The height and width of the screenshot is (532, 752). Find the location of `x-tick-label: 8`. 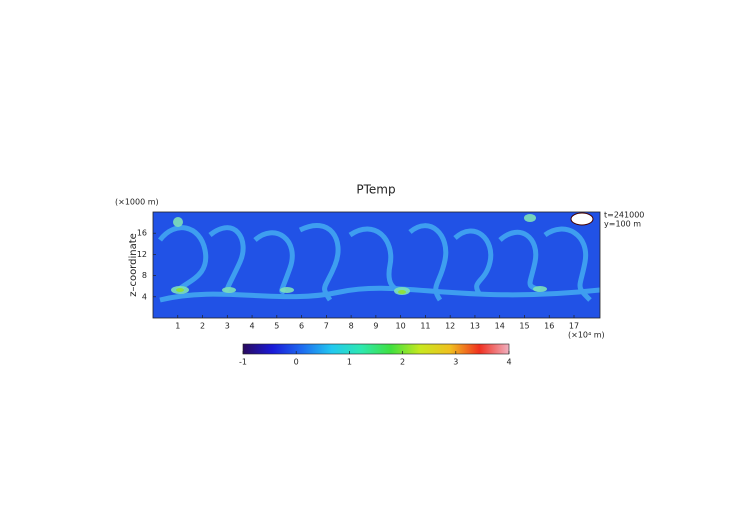

x-tick-label: 8 is located at coordinates (351, 326).